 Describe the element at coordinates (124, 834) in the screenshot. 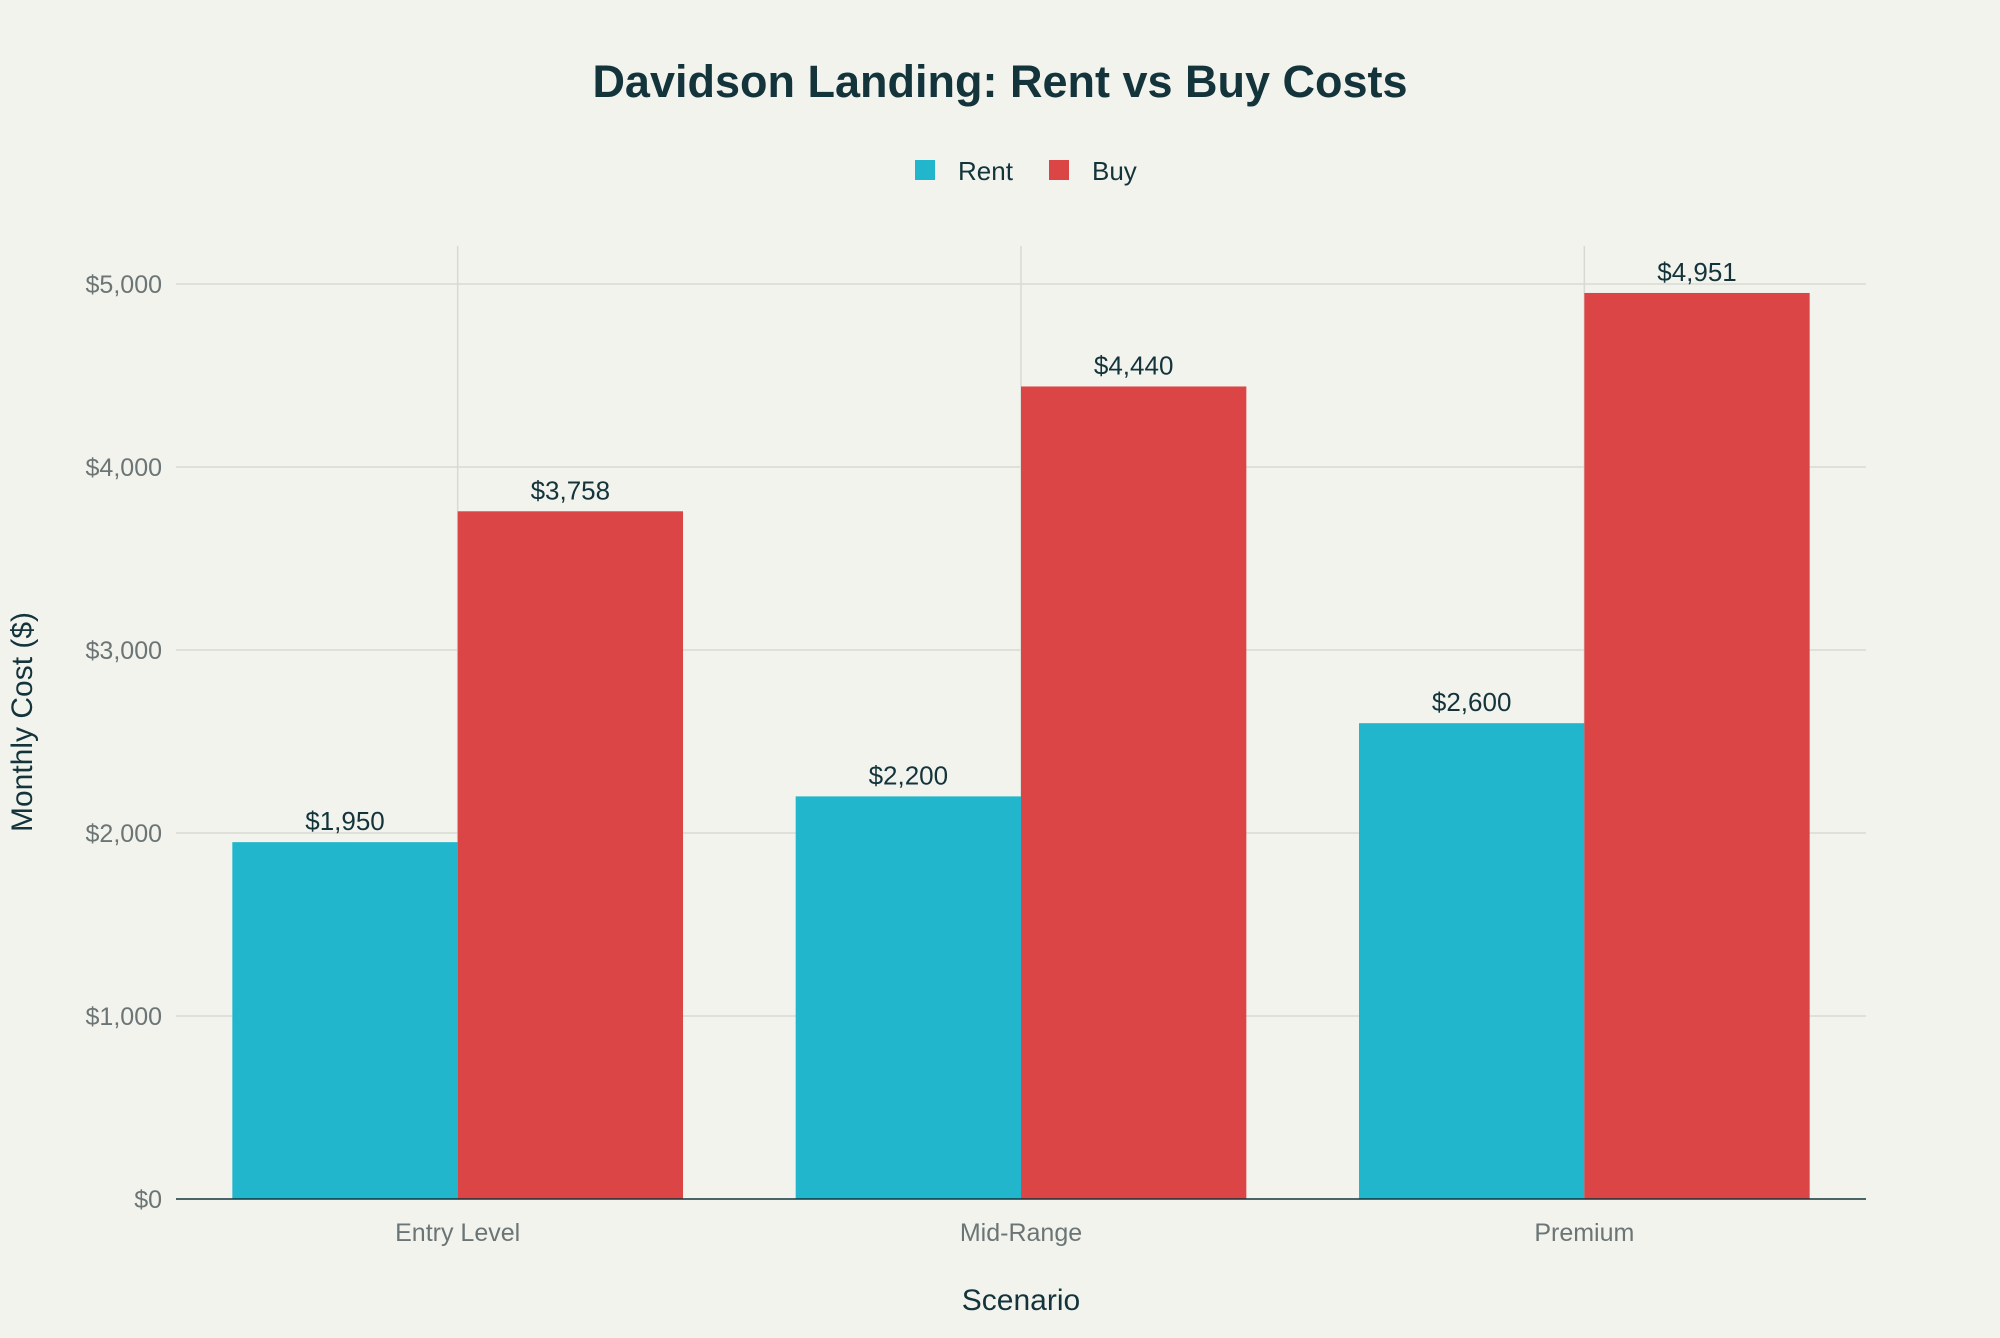

I see `y-tick-label: $2,000` at that location.